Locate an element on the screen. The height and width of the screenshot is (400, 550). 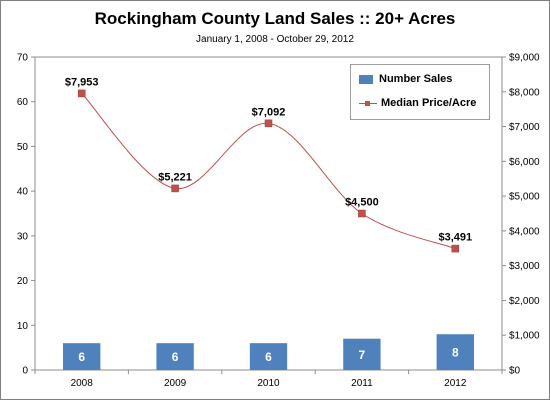
y-right-tick-label: $2,000 is located at coordinates (524, 301).